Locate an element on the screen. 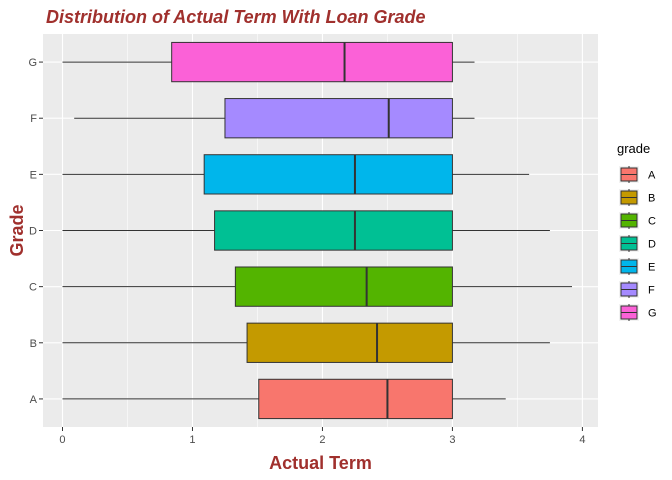  box-c is located at coordinates (317, 286).